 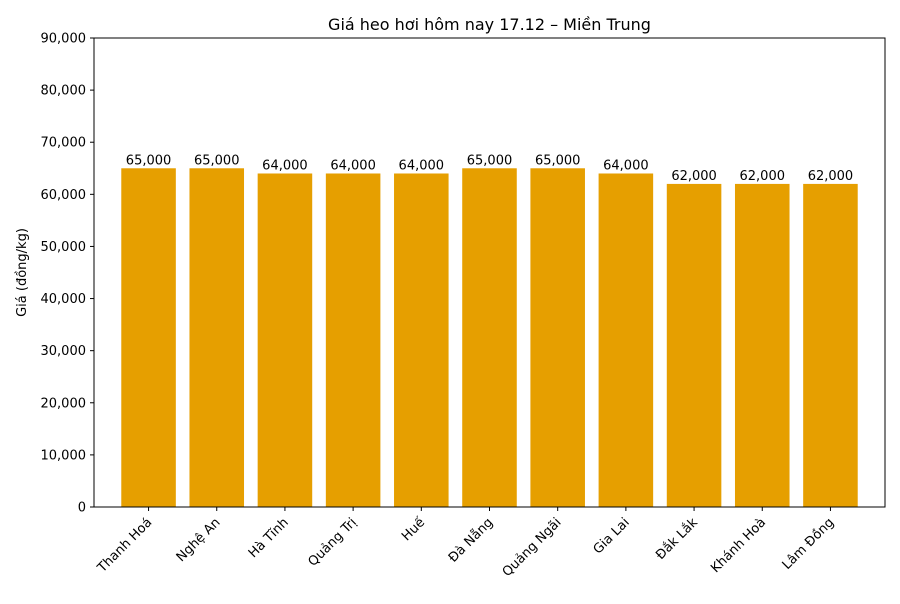 What do you see at coordinates (471, 540) in the screenshot?
I see `x-tick-label: Đà Nẵng` at bounding box center [471, 540].